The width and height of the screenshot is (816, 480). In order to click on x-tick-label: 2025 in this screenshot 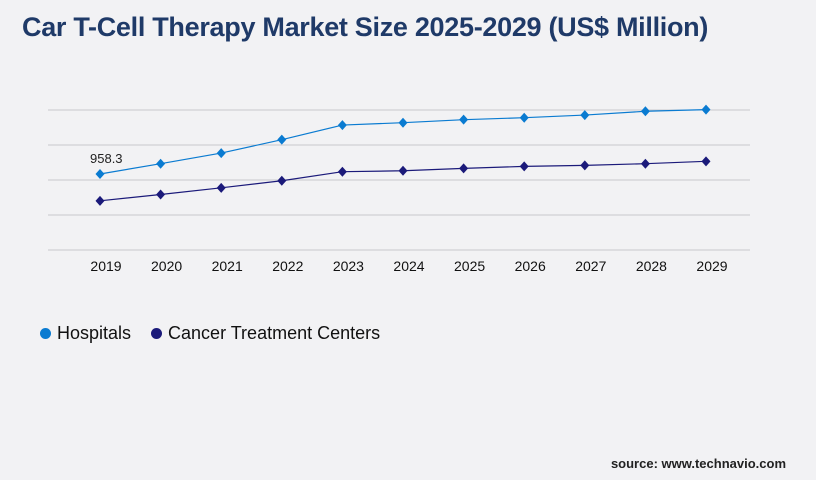, I will do `click(469, 266)`.